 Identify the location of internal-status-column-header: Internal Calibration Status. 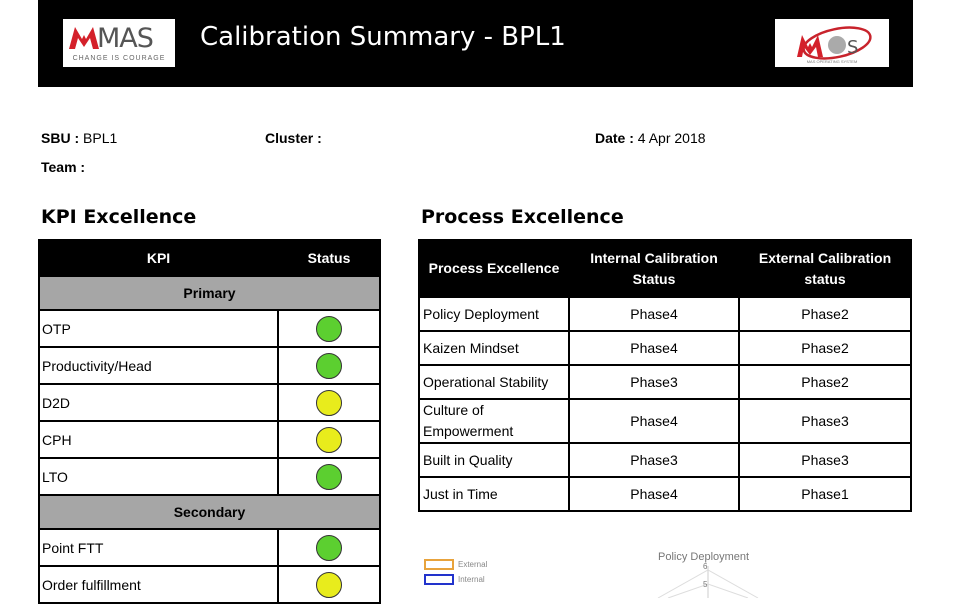
(654, 268).